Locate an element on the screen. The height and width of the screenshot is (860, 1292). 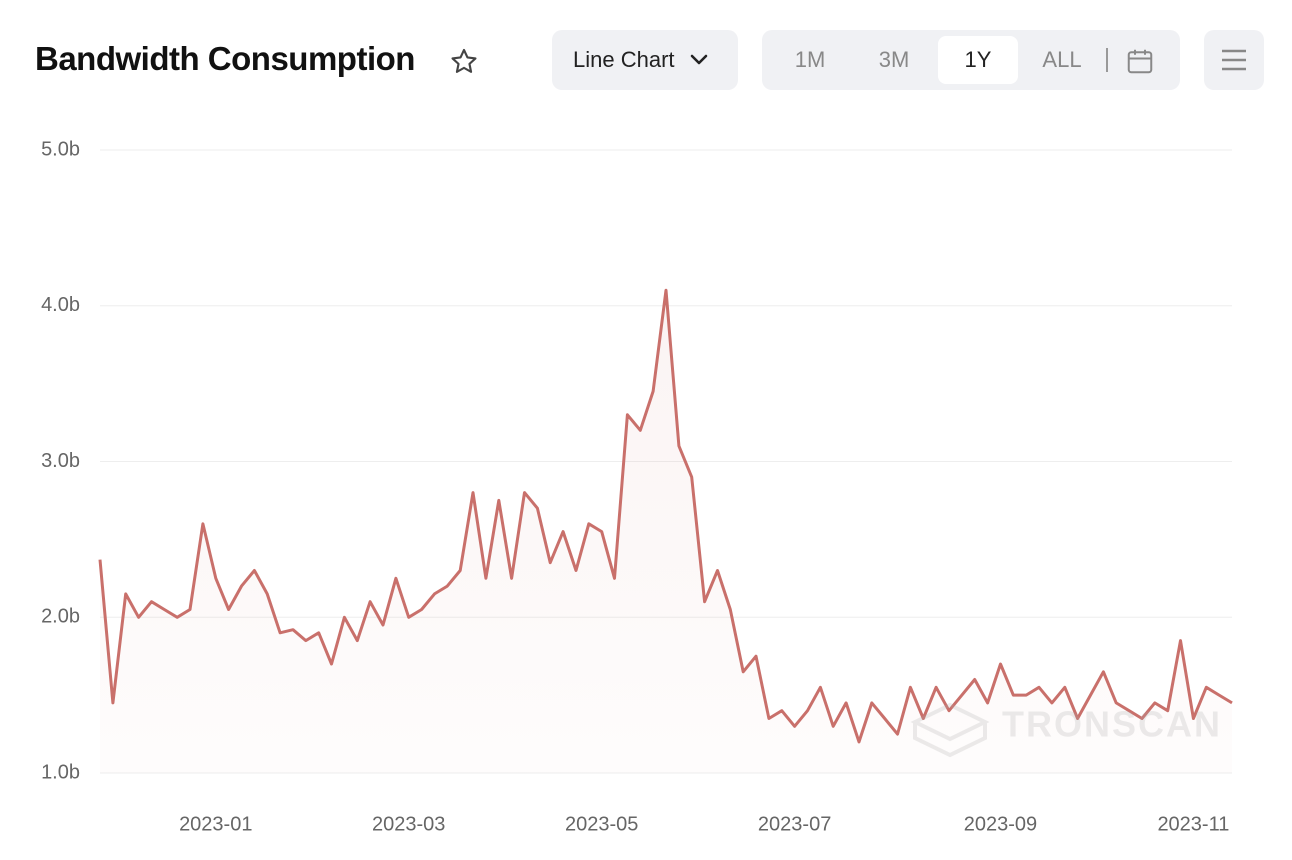
dropdown-label: Line Chart is located at coordinates (624, 59).